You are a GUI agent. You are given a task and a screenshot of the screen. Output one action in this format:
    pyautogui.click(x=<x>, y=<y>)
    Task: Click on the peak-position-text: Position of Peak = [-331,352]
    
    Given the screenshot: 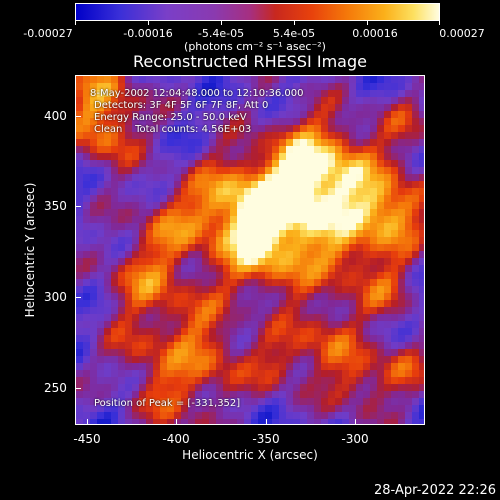 What is the action you would take?
    pyautogui.click(x=167, y=403)
    